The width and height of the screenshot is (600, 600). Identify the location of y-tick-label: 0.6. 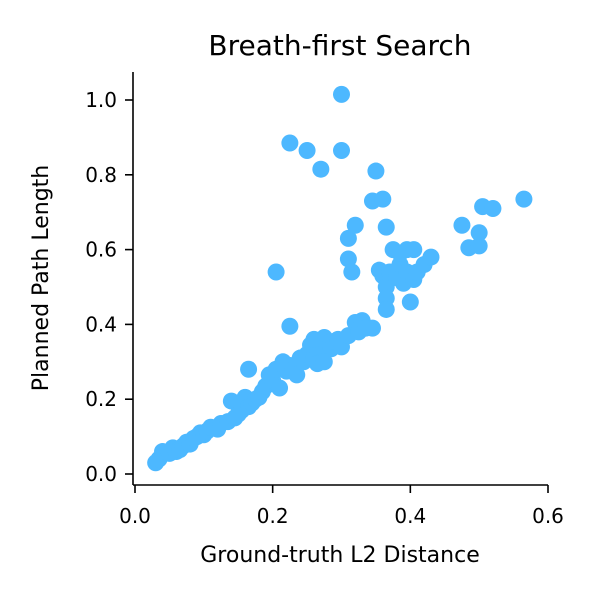
(101, 250).